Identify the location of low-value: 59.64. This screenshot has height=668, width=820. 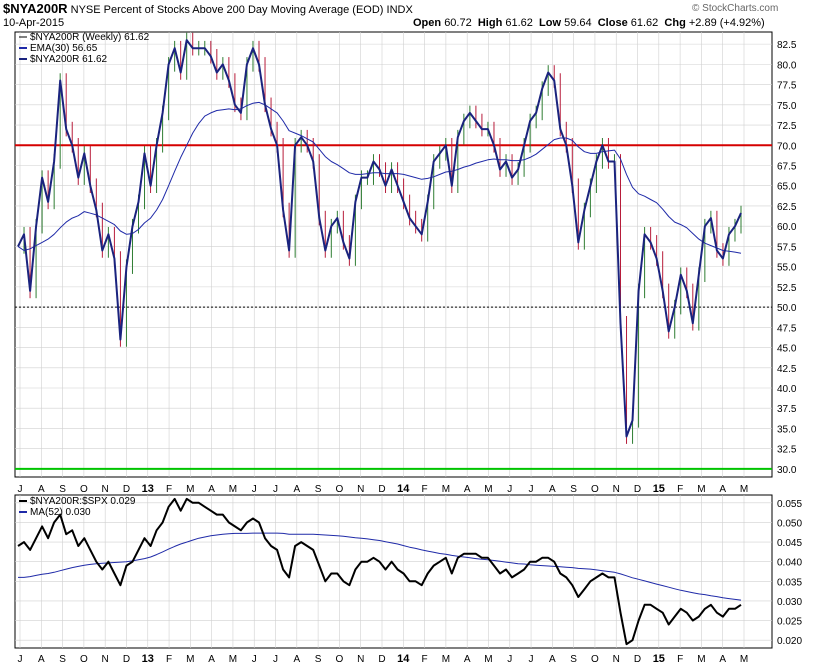
(578, 23).